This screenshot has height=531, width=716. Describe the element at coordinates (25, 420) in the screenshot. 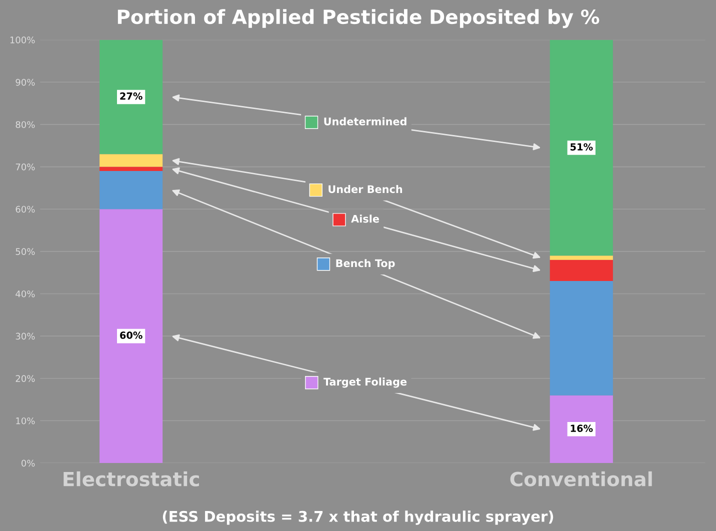

I see `y-tick-label: 10%` at that location.